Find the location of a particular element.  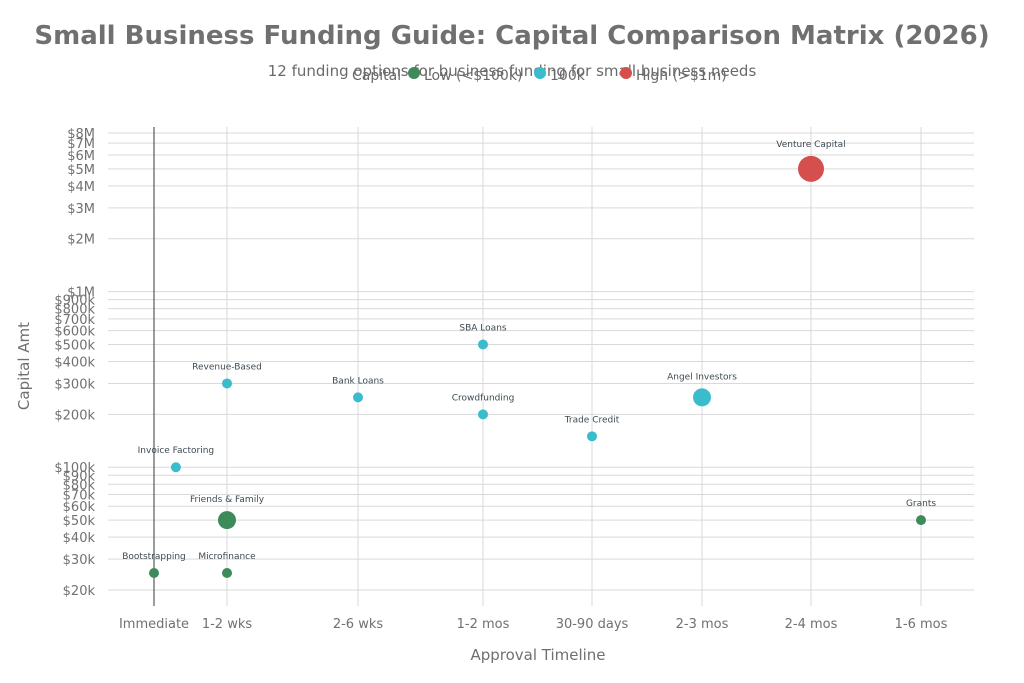

legend-label-mid: 100k is located at coordinates (568, 76).